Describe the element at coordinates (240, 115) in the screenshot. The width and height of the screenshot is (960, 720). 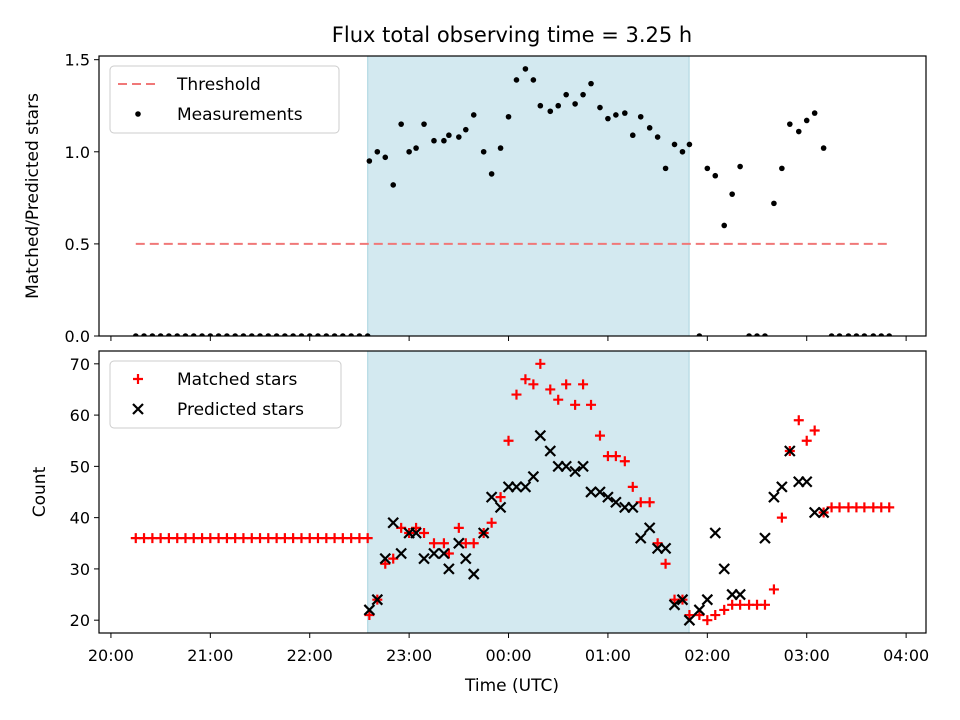
I see `ratio-legend-label: Measurements` at that location.